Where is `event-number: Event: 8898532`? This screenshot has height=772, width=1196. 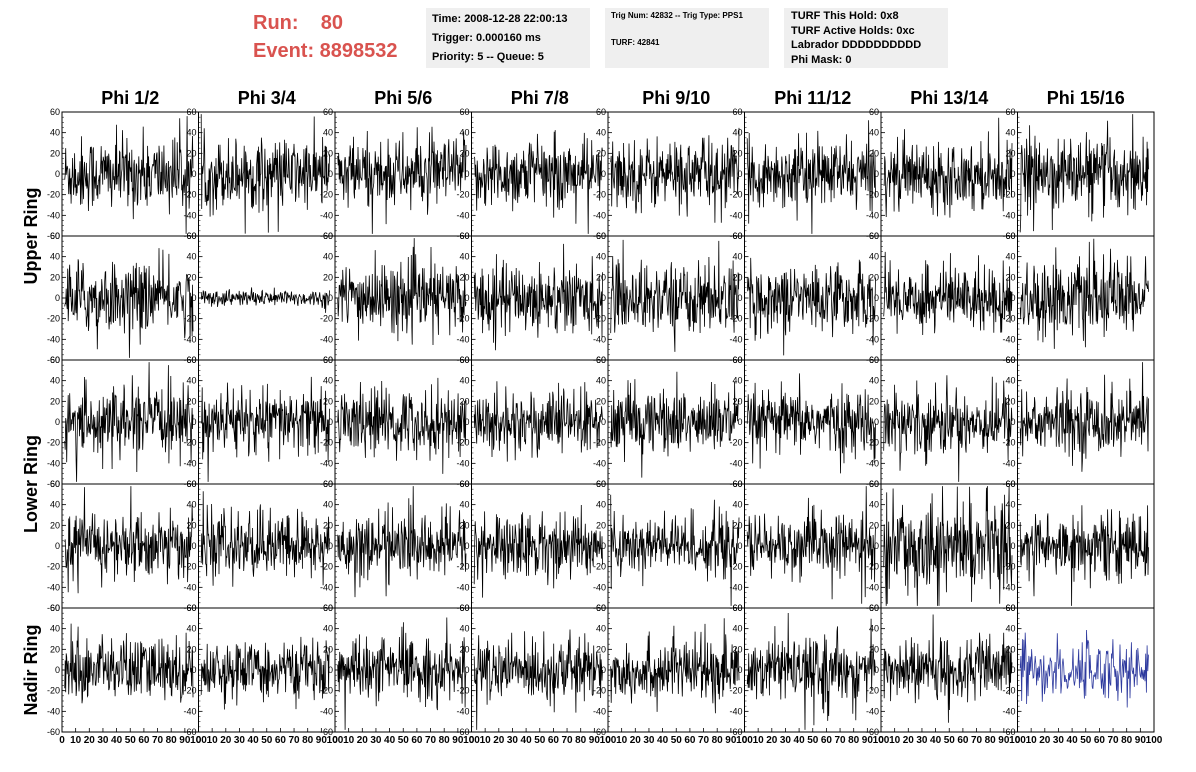 event-number: Event: 8898532 is located at coordinates (325, 51).